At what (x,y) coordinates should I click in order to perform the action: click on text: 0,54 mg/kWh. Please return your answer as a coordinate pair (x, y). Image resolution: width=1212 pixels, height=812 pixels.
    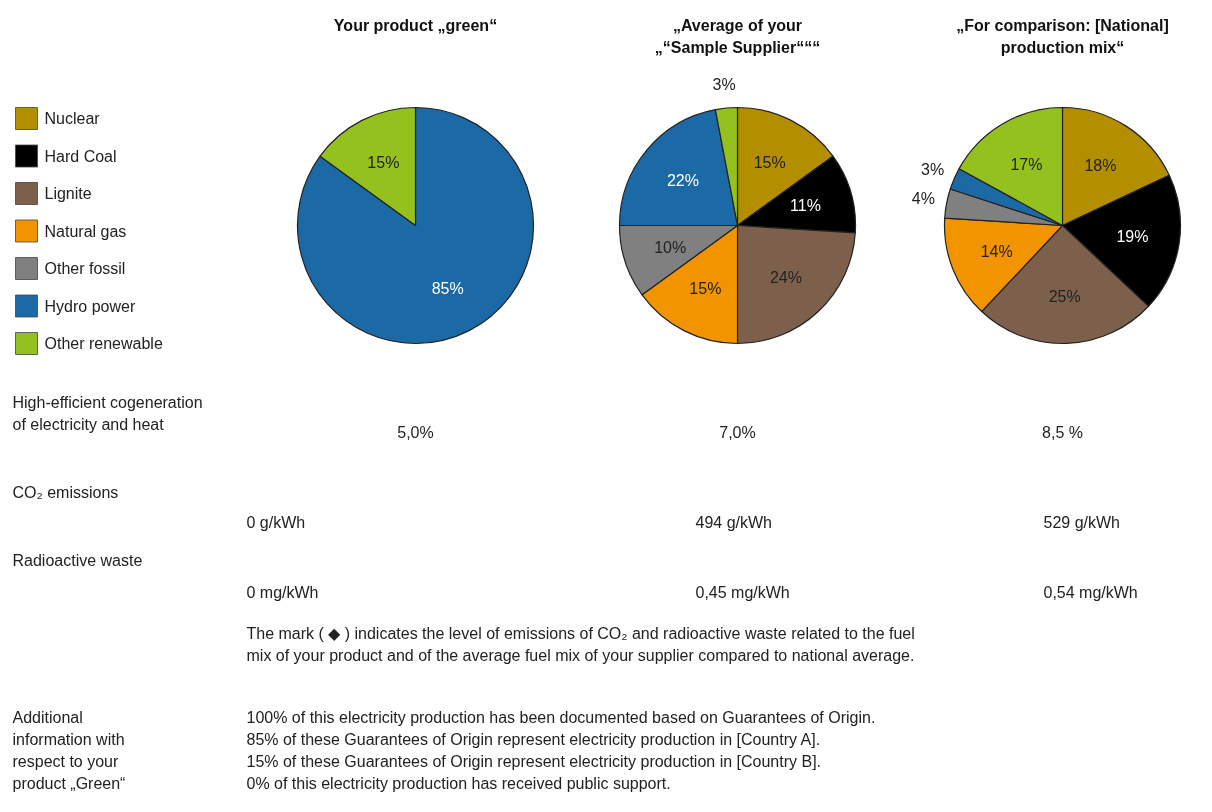
    Looking at the image, I should click on (1090, 592).